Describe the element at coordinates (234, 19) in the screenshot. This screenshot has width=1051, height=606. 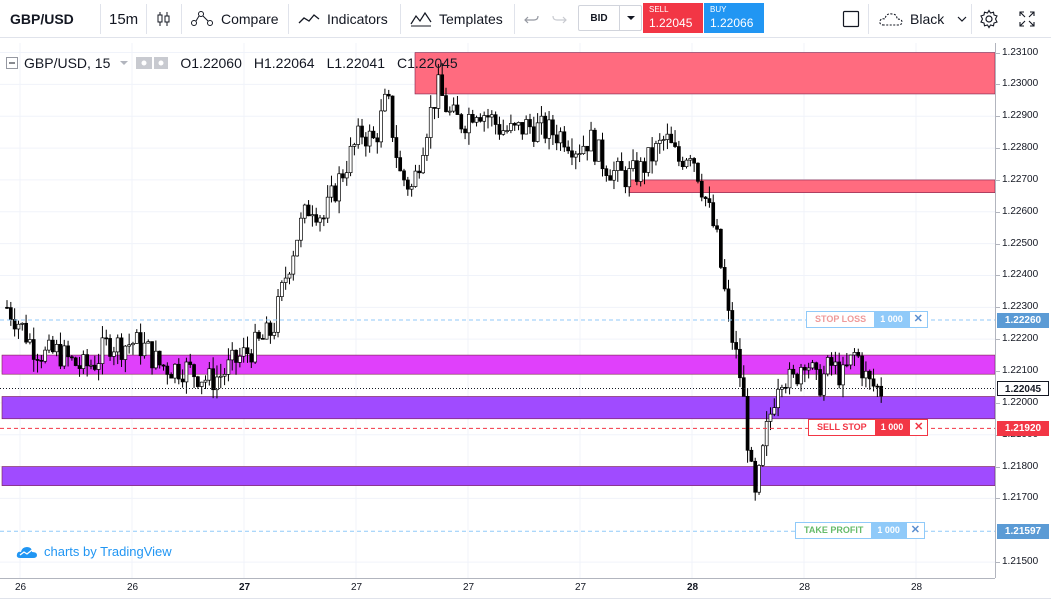
I see `compare-button: Compare` at that location.